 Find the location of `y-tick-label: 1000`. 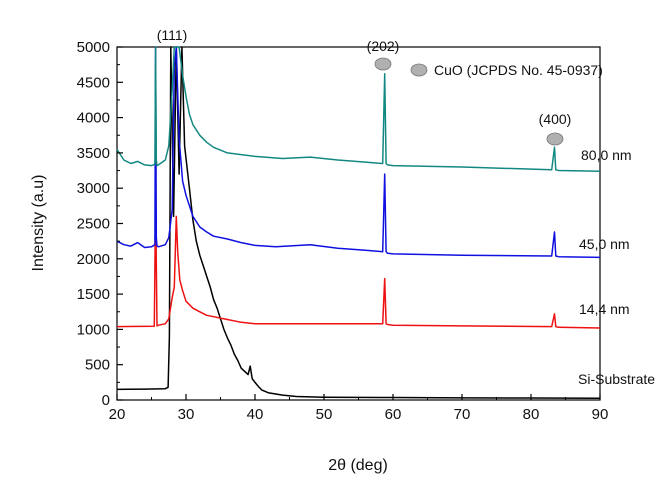

y-tick-label: 1000 is located at coordinates (93, 329).